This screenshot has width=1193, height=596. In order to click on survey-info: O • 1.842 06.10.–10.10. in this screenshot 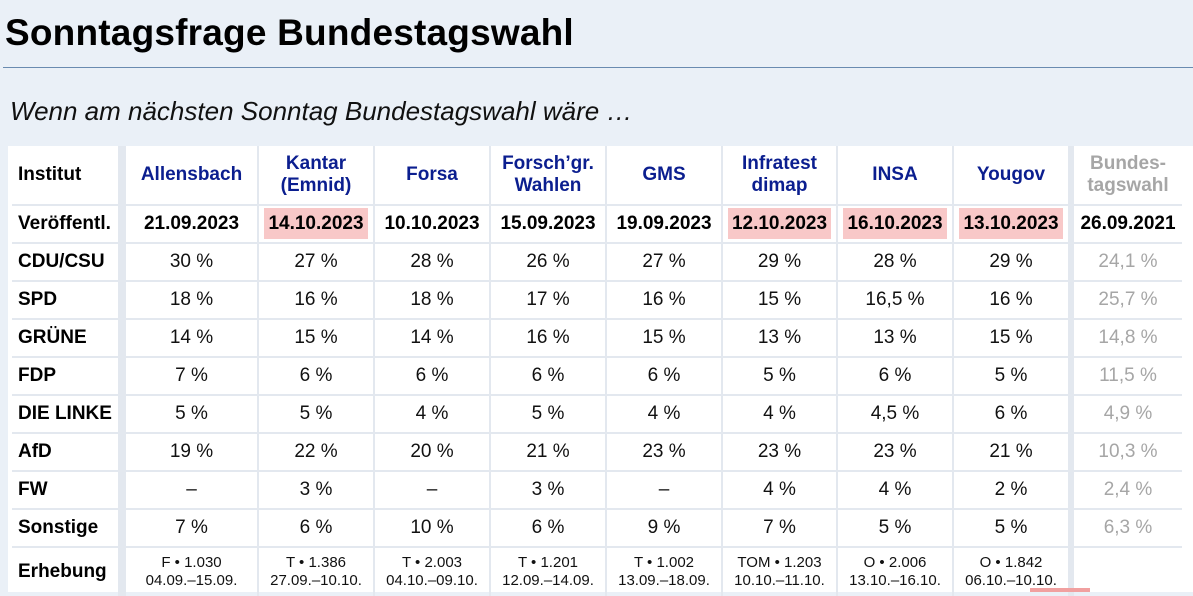, I will do `click(1010, 572)`.